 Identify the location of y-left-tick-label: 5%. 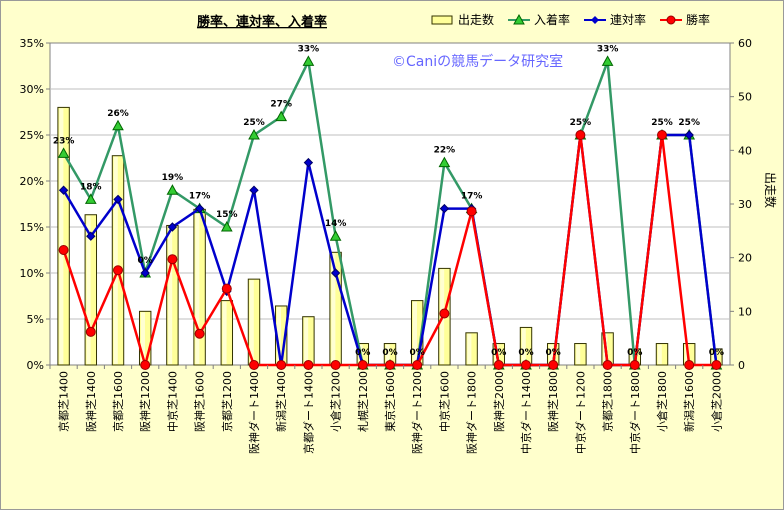
(35, 319).